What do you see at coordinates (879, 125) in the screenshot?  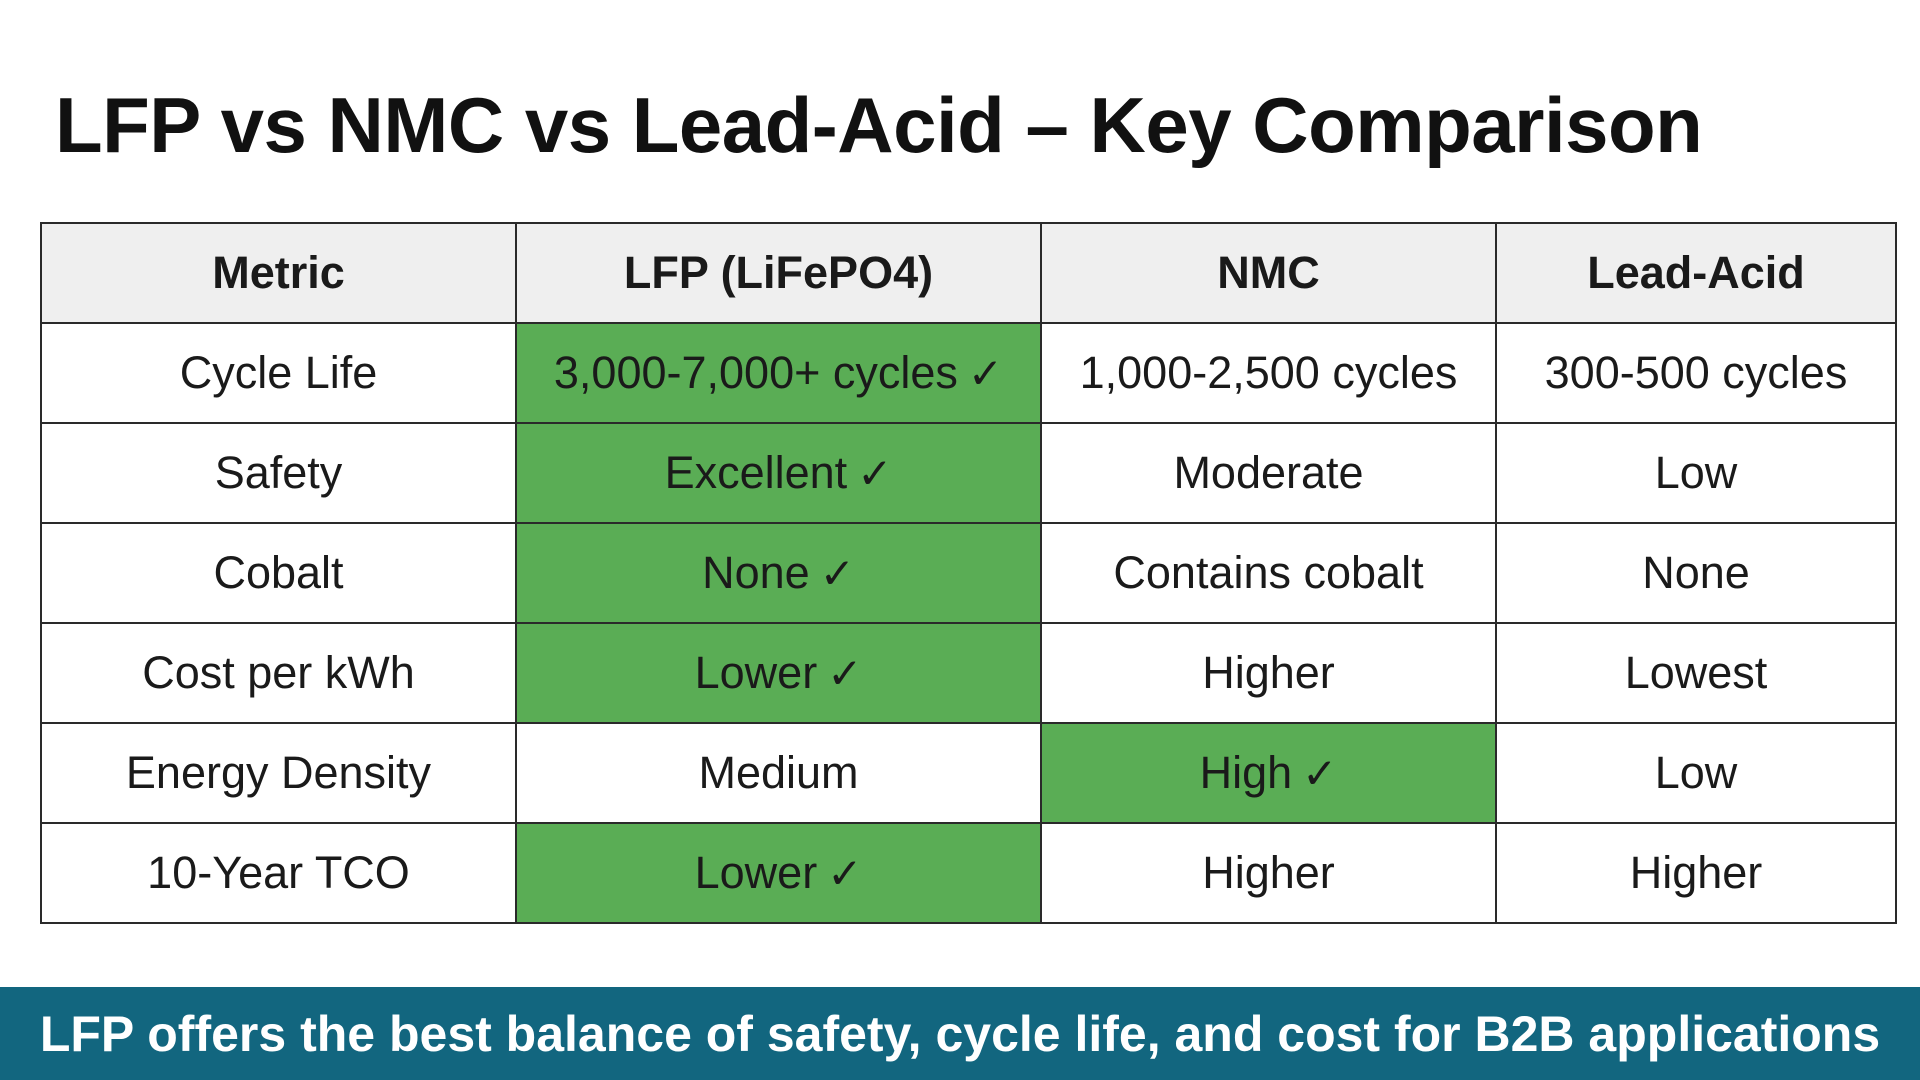 I see `slide-title: LFP vs NMC vs Lead-Acid – Key Comparison` at bounding box center [879, 125].